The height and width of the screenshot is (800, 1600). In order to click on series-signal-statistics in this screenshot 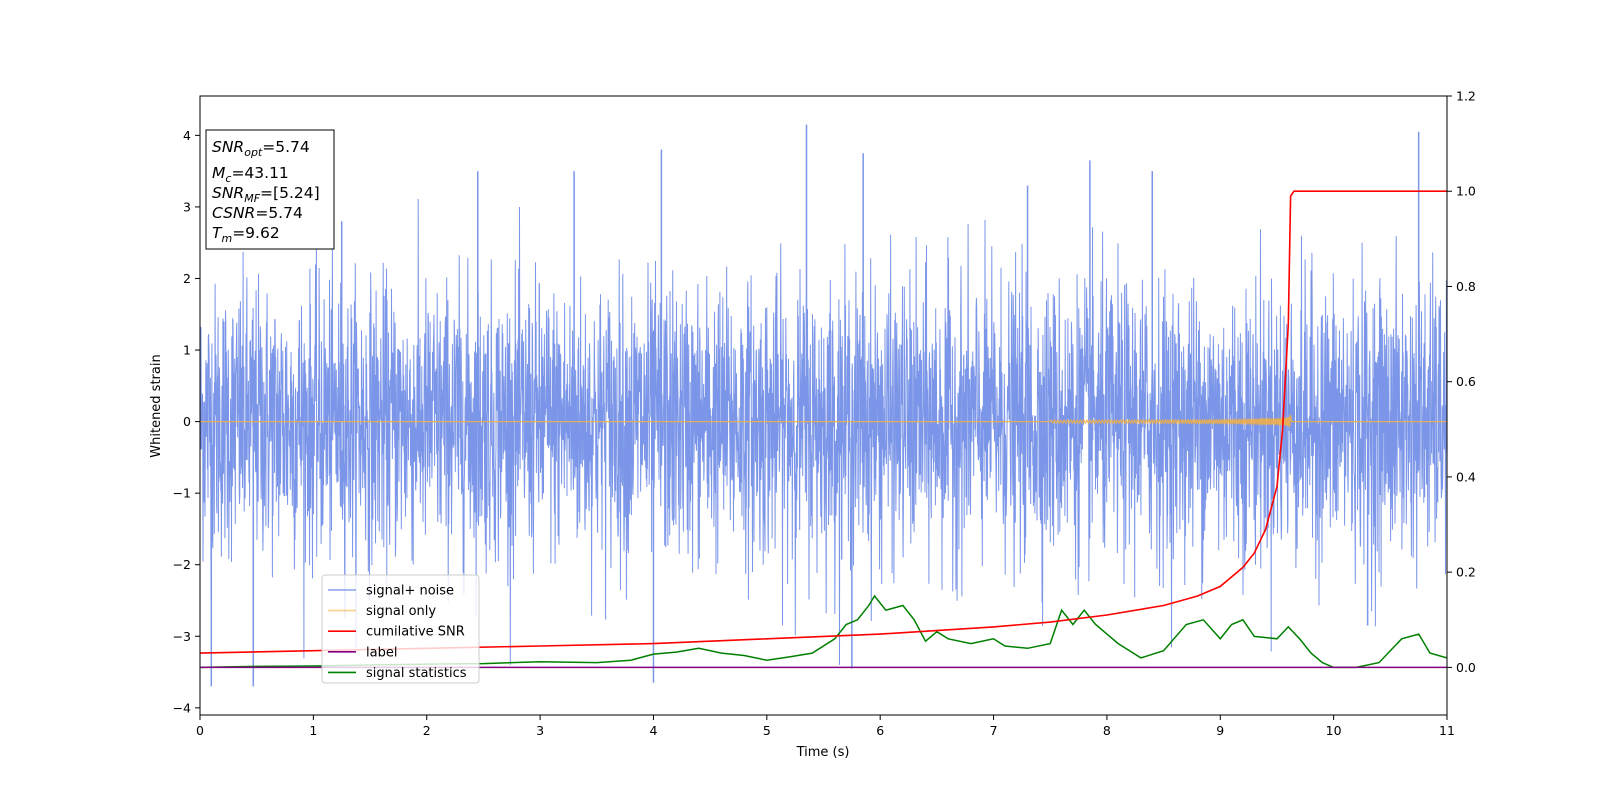, I will do `click(823, 631)`.